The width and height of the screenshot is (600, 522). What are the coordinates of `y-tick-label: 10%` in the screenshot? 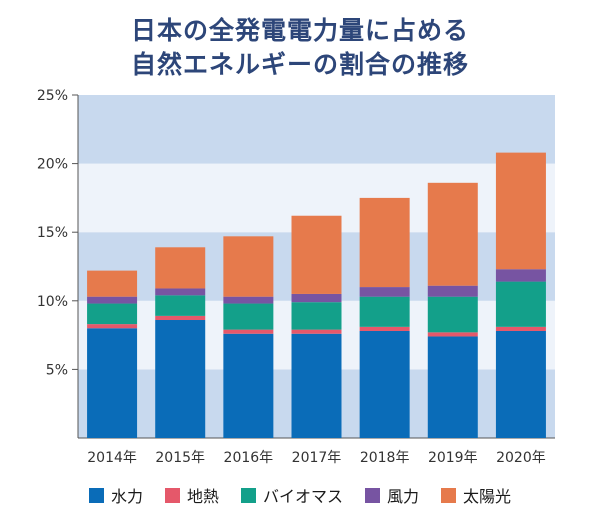 It's located at (52, 302).